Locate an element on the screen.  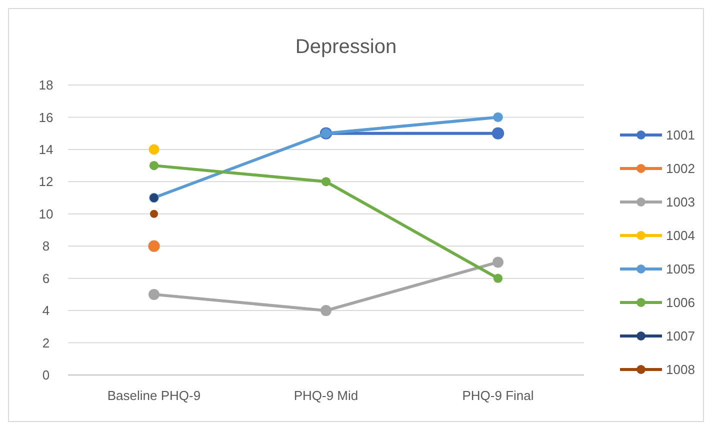
y-tick-label: 6 is located at coordinates (46, 278).